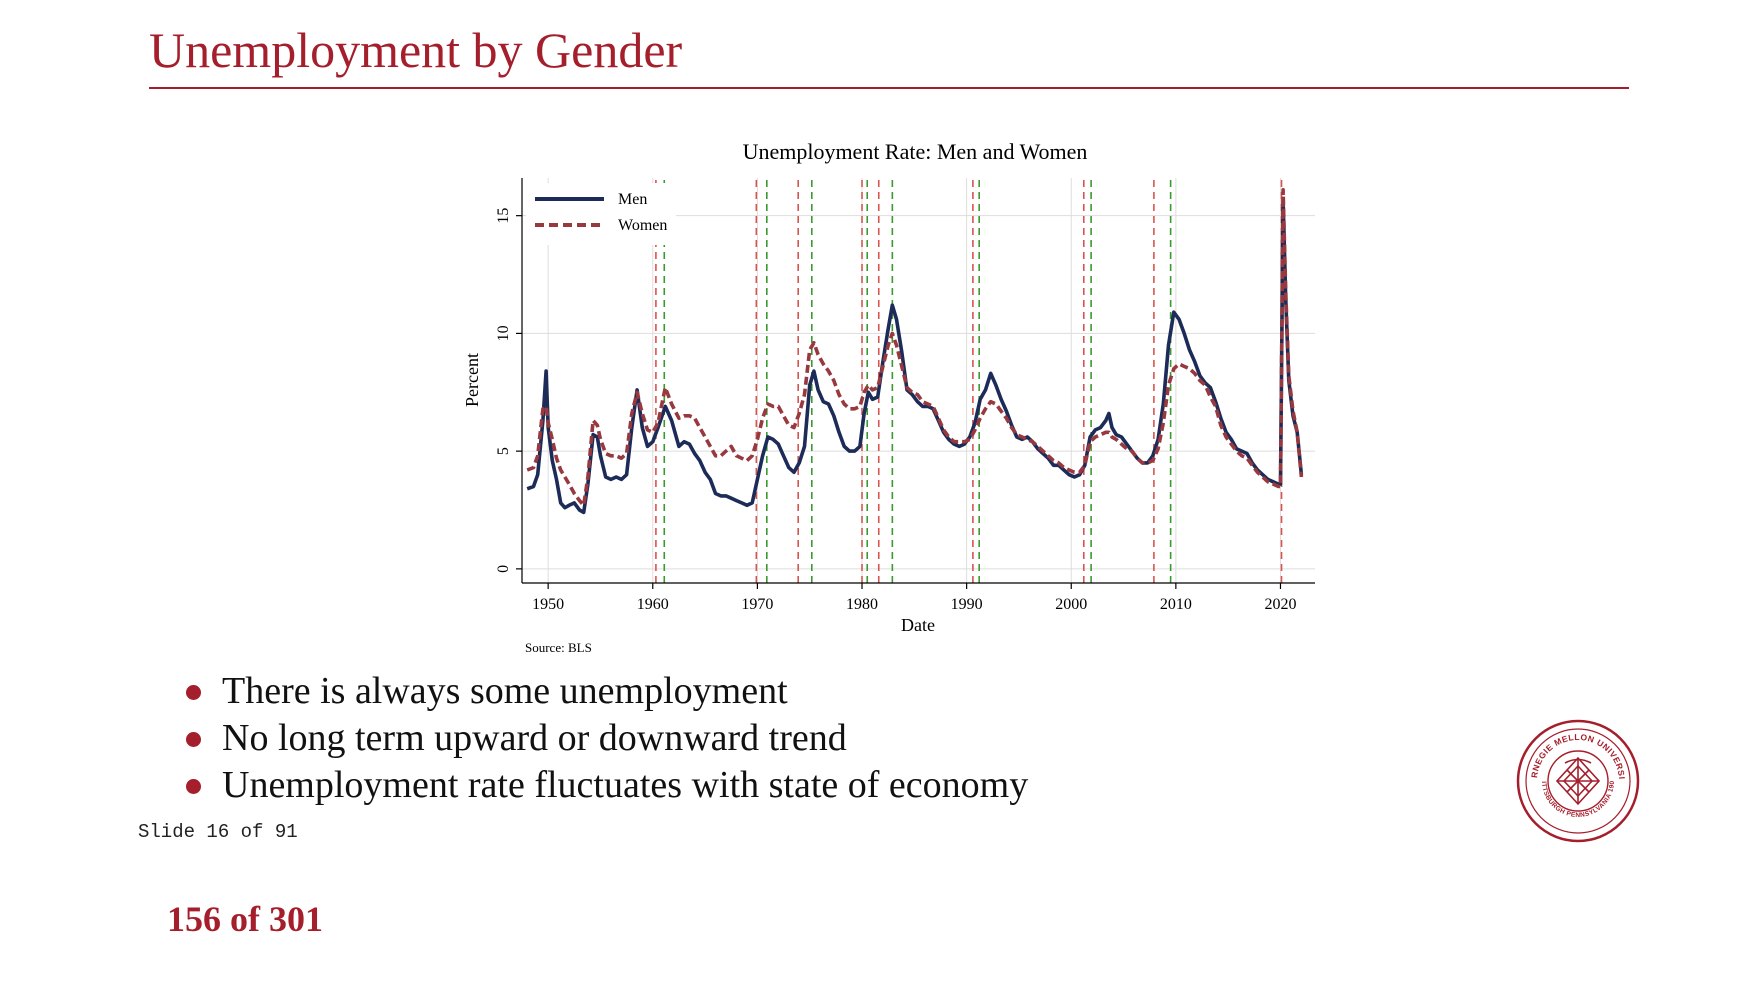 The width and height of the screenshot is (1760, 982). I want to click on bullet-item: No long term upward or downward trend, so click(604, 738).